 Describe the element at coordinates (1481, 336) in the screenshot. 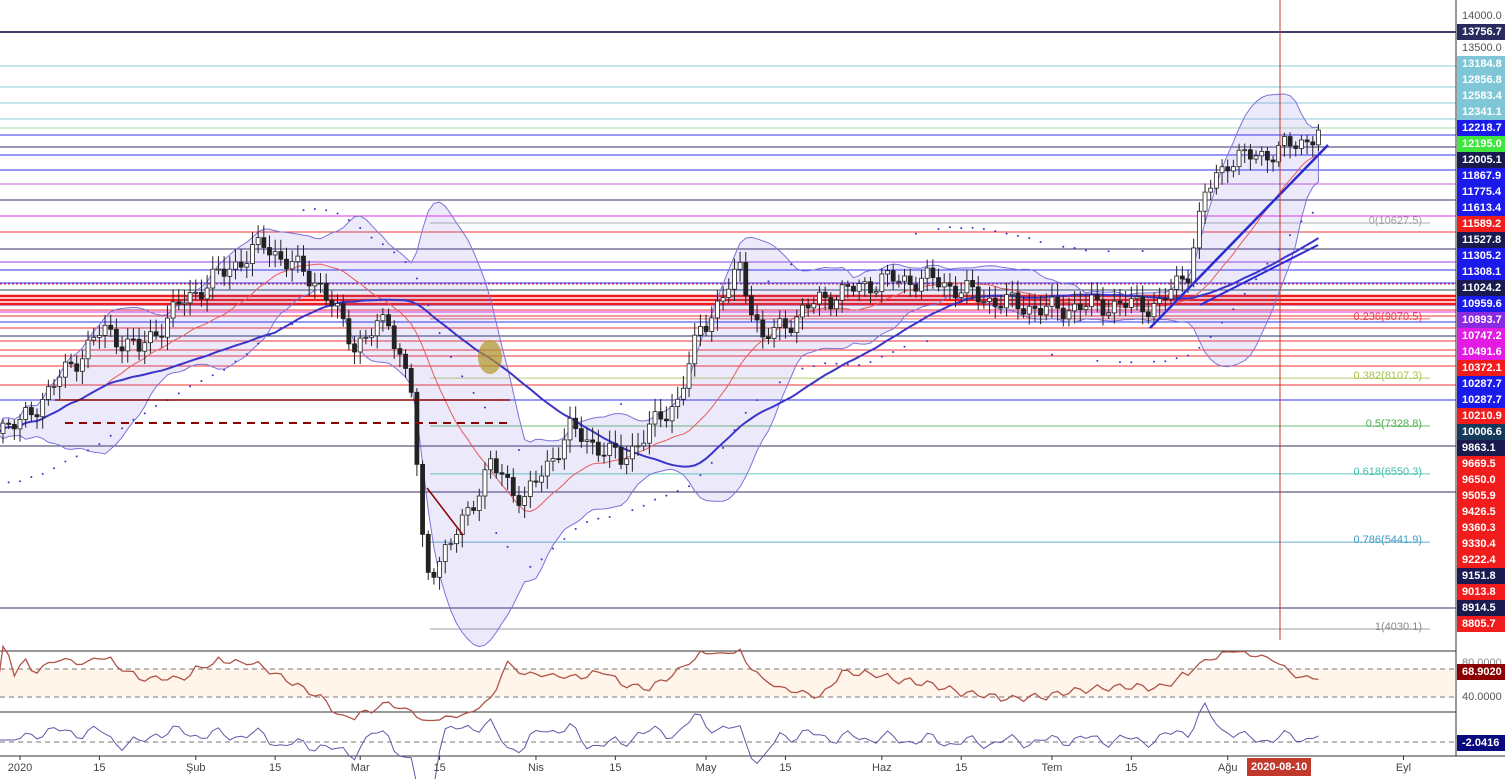

I see `price-axis-label: 10747.2` at that location.